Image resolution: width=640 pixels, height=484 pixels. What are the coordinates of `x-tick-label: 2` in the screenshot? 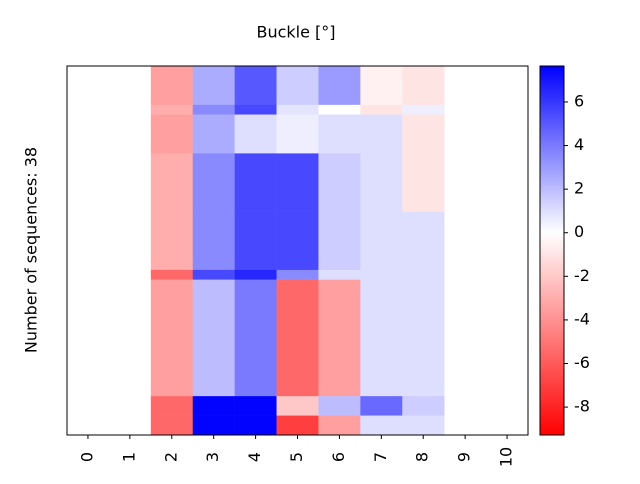 It's located at (170, 457).